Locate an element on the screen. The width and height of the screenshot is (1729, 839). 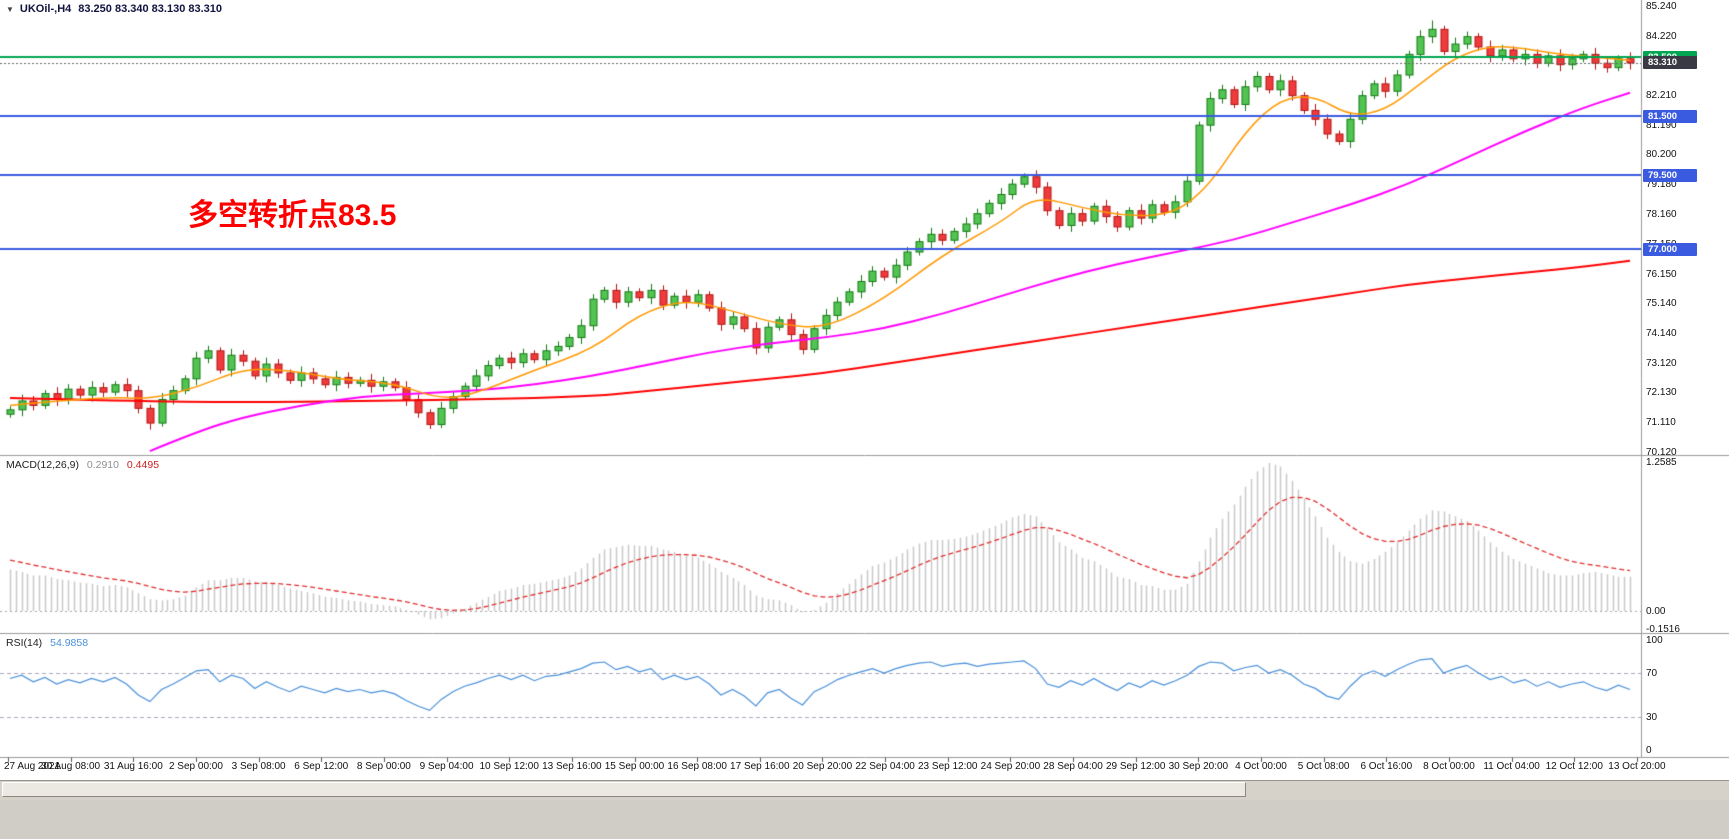
horizontal-scrollbar-handle is located at coordinates (624, 789).